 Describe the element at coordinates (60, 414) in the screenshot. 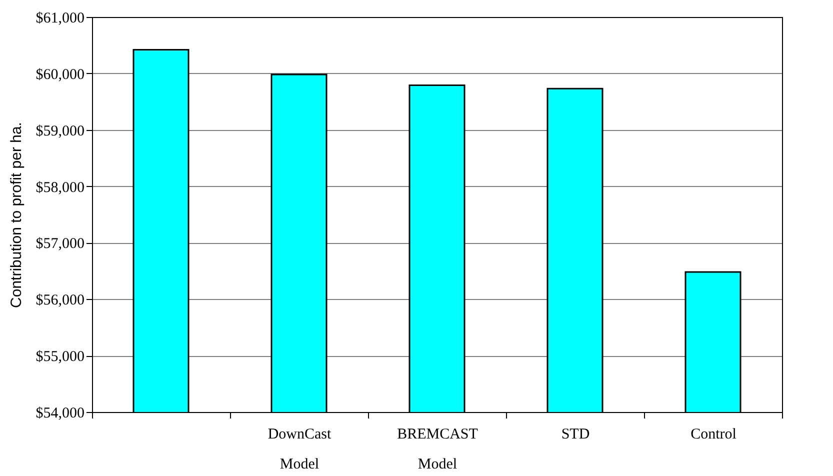

I see `y-tick-label: $54,000` at that location.